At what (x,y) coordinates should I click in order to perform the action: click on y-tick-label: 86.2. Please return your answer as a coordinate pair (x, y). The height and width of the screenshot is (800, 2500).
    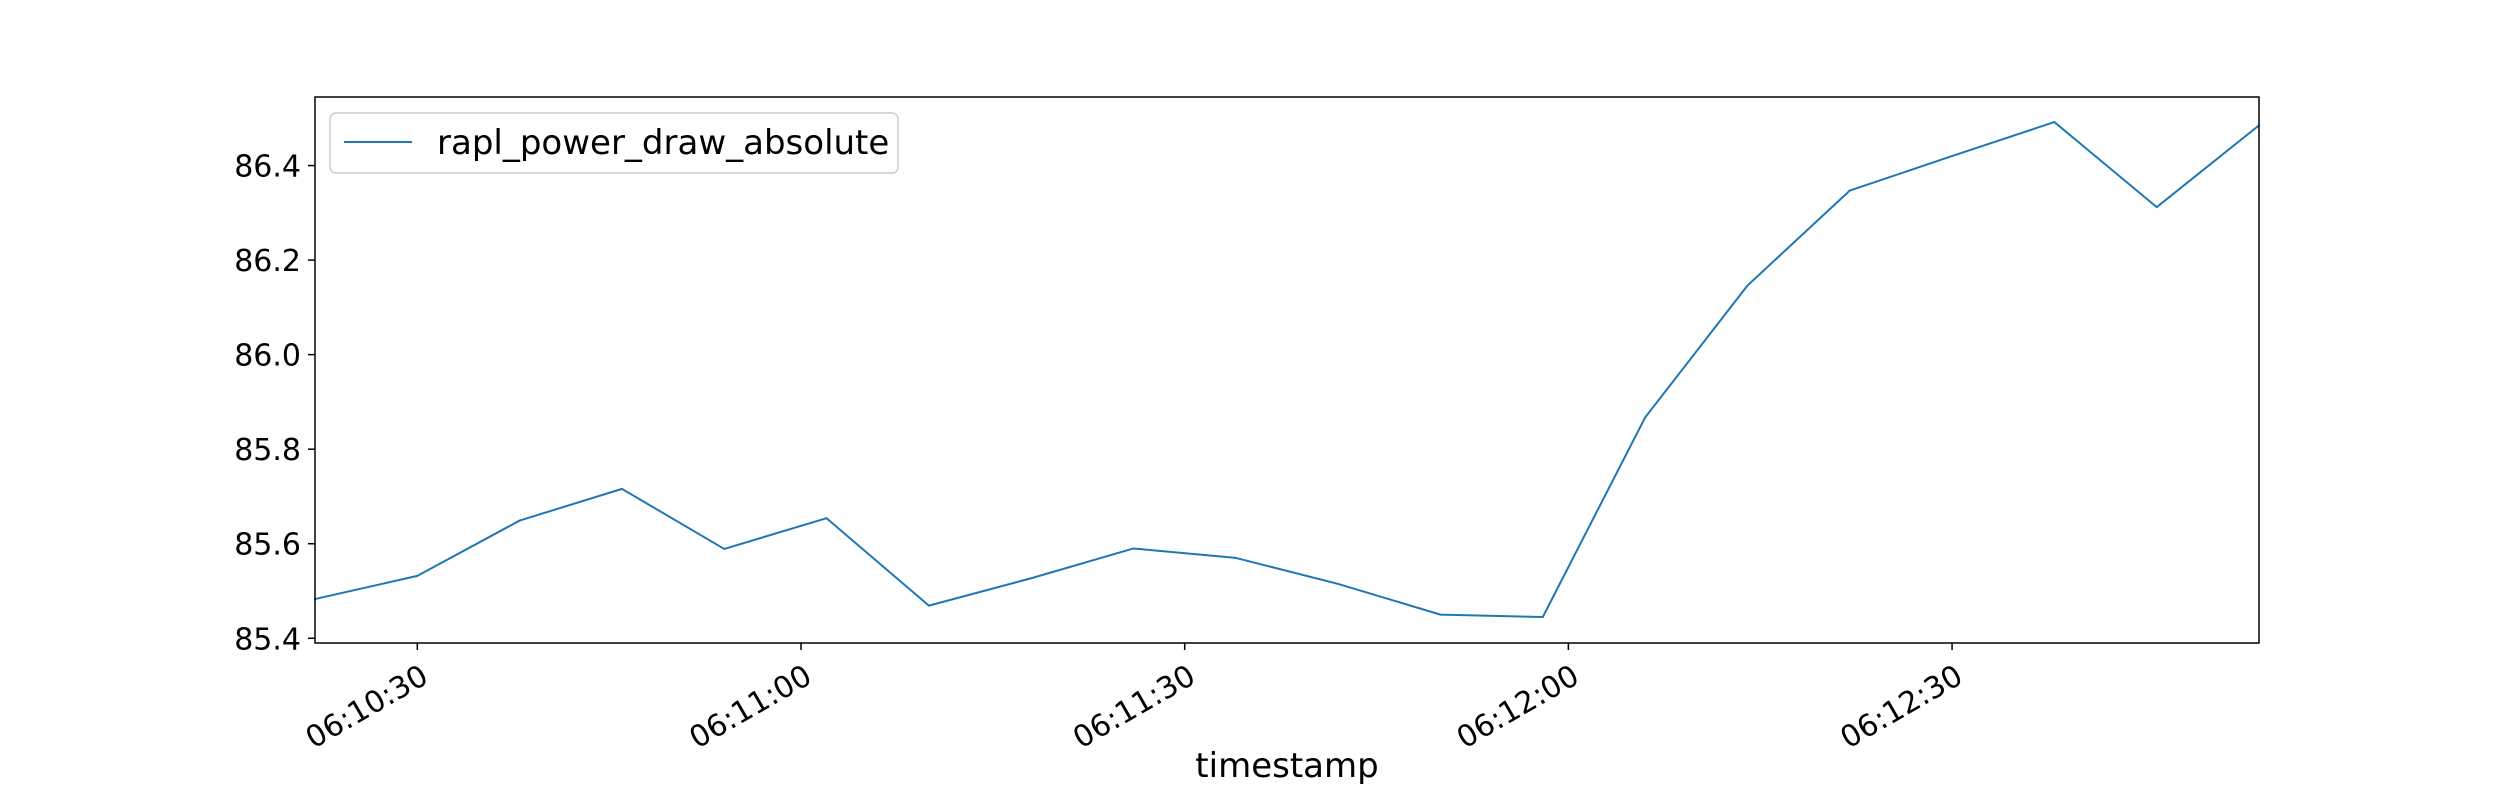
    Looking at the image, I should click on (267, 261).